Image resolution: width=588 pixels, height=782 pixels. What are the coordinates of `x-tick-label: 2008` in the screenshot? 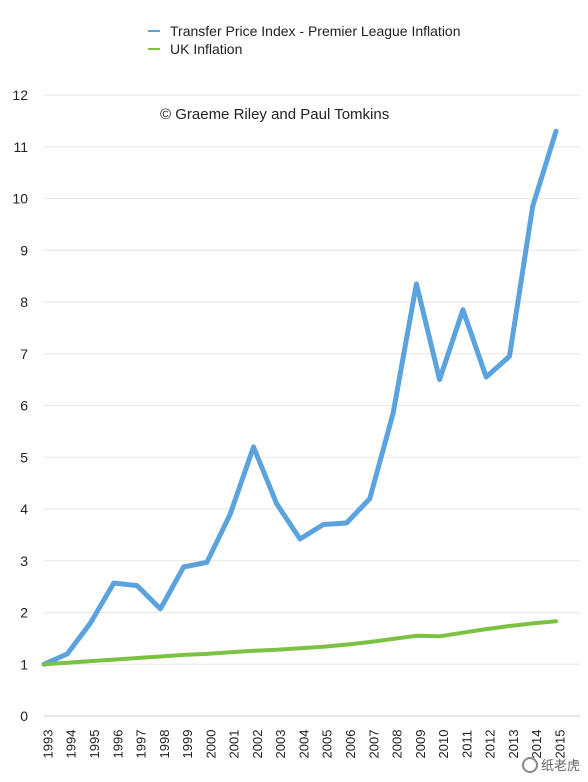 It's located at (397, 744).